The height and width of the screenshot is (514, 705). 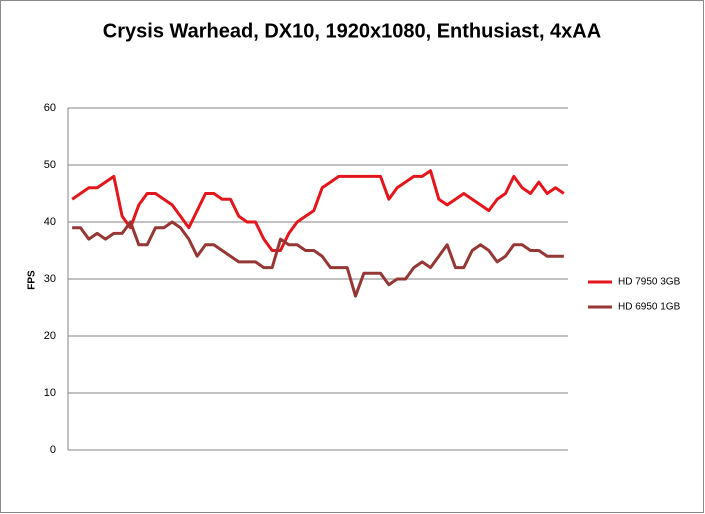 What do you see at coordinates (50, 165) in the screenshot?
I see `y-tick-label: 50` at bounding box center [50, 165].